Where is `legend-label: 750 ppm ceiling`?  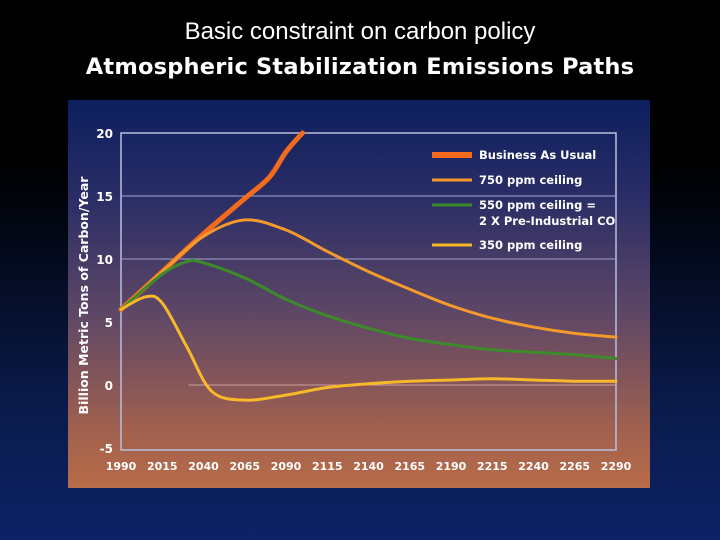
legend-label: 750 ppm ceiling is located at coordinates (530, 180).